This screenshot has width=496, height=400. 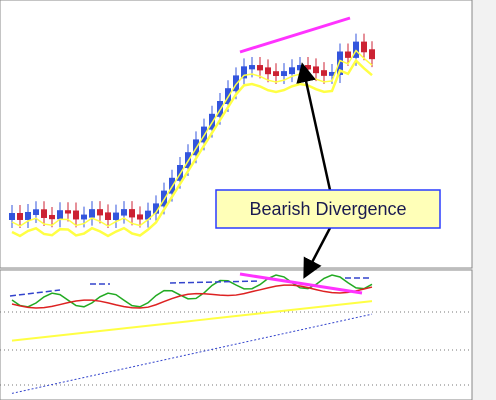 I want to click on indicator-band, so click(x=189, y=287).